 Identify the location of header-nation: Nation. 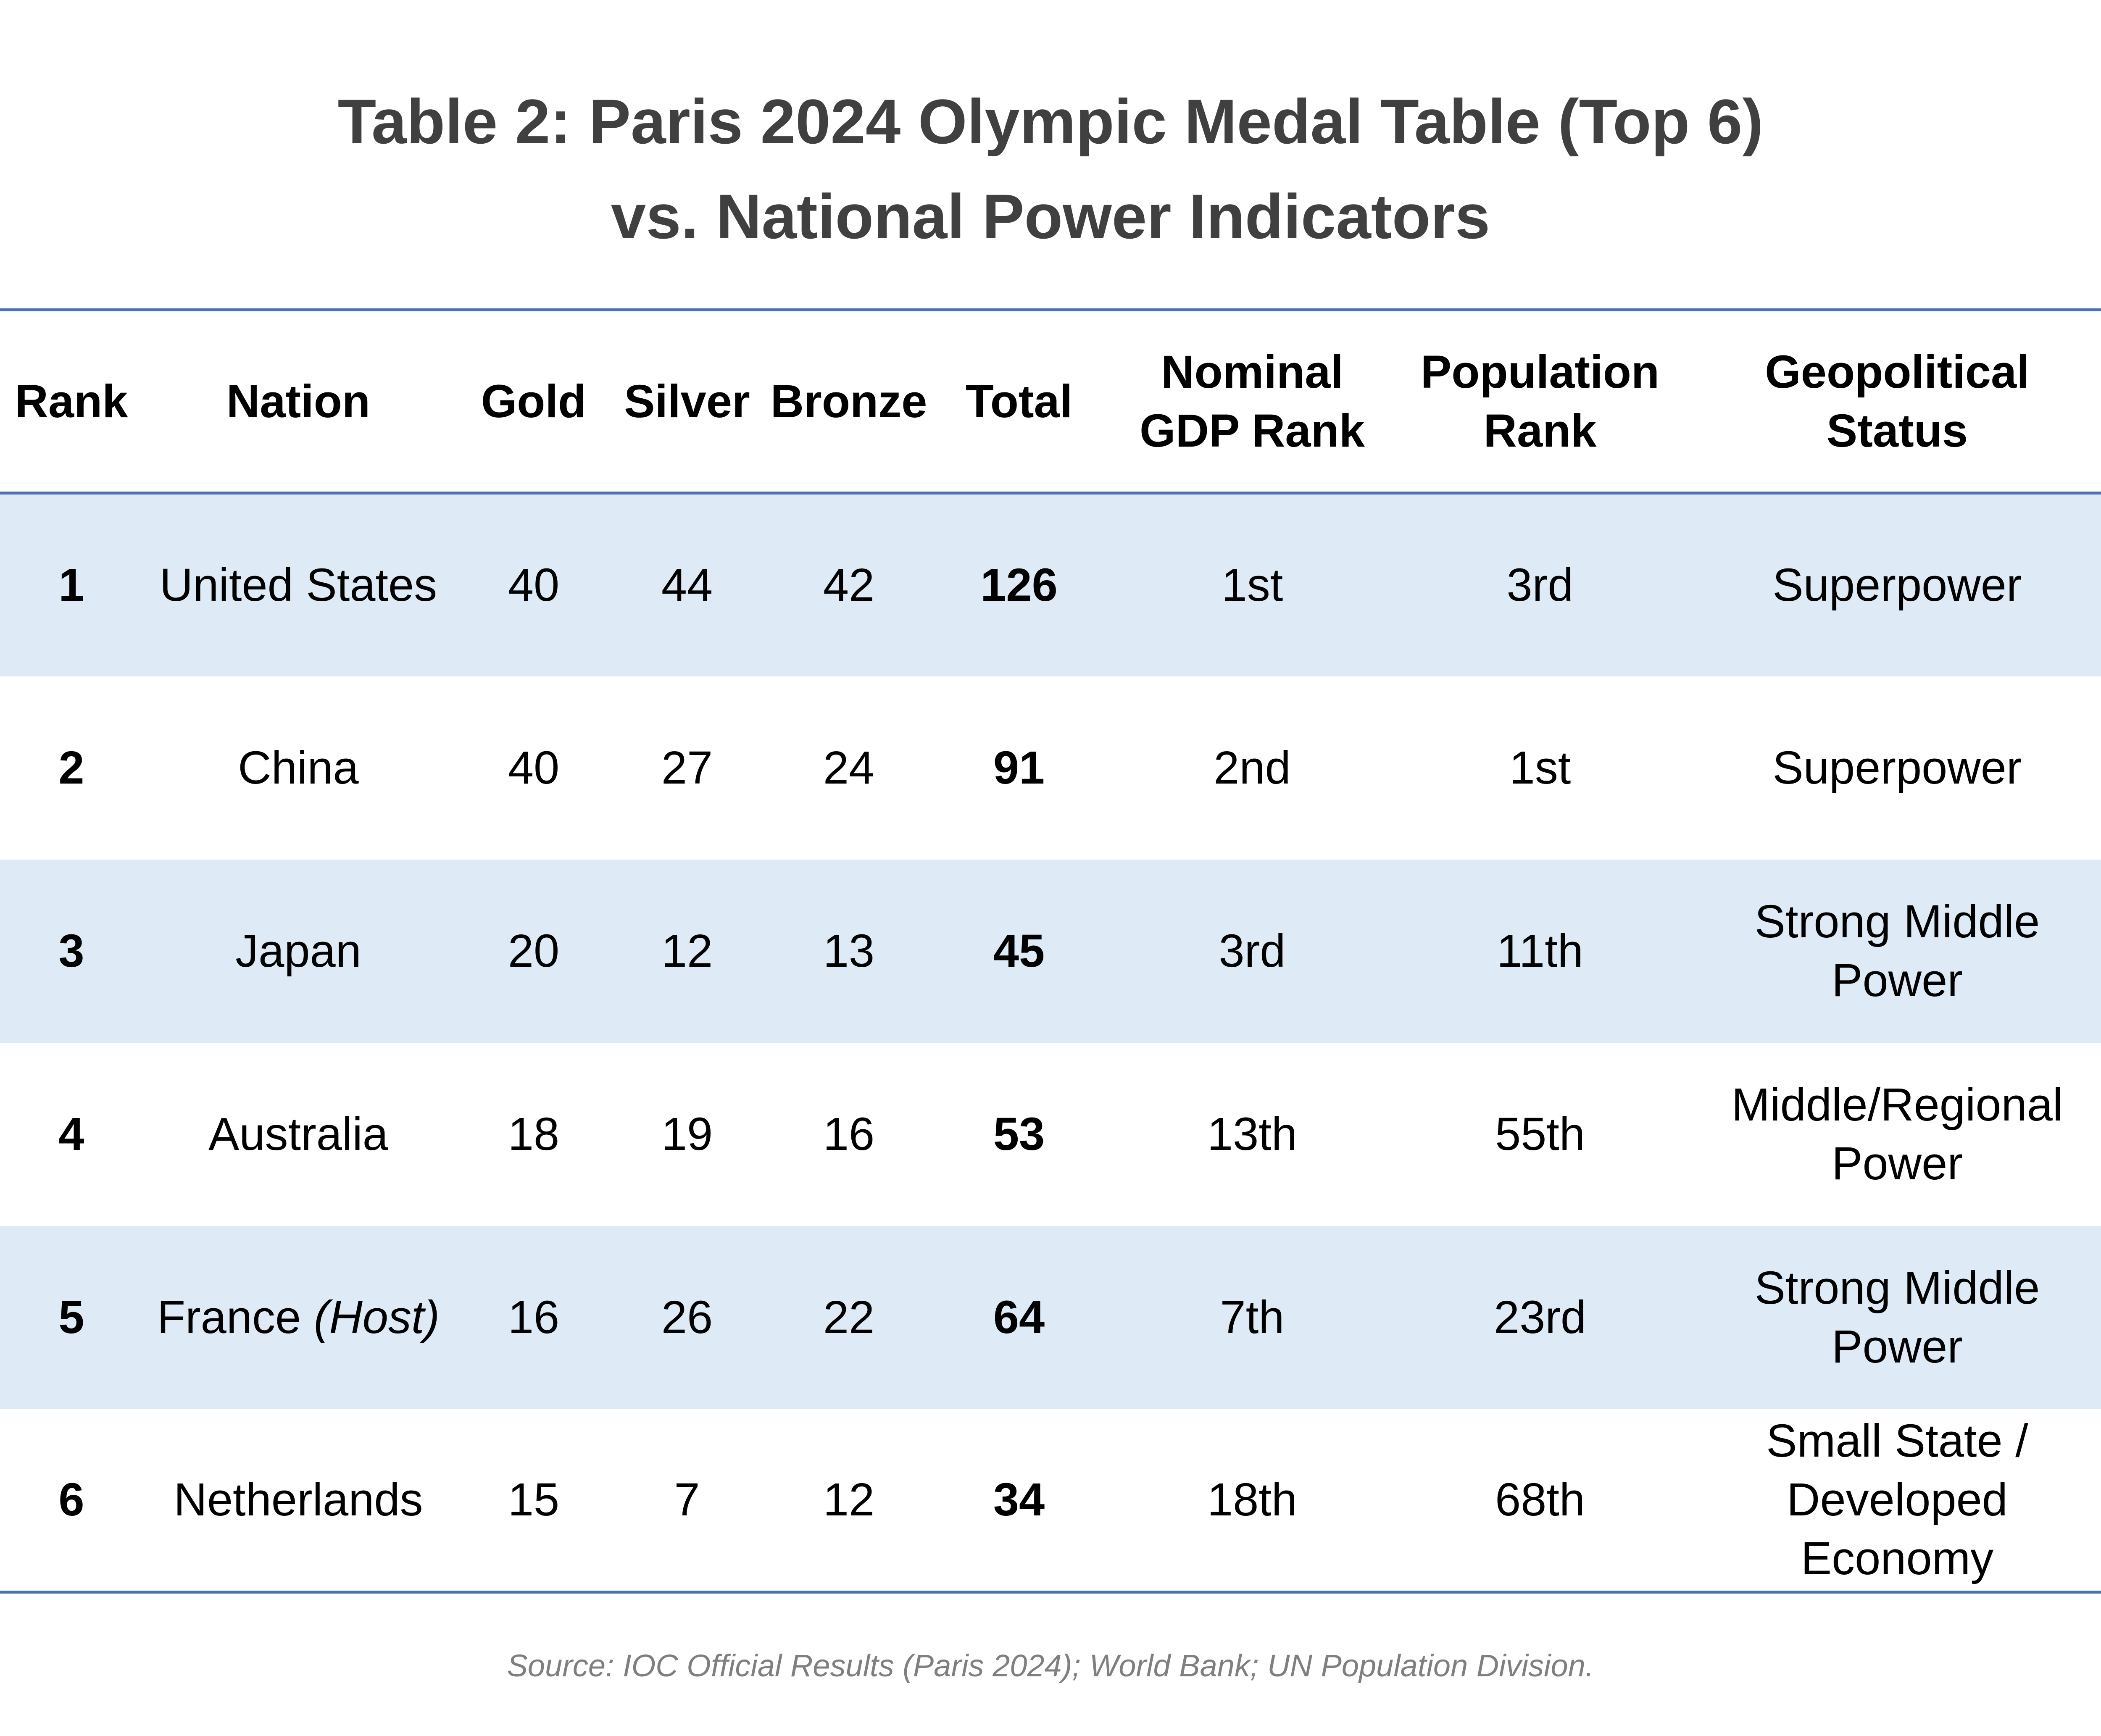
(298, 401).